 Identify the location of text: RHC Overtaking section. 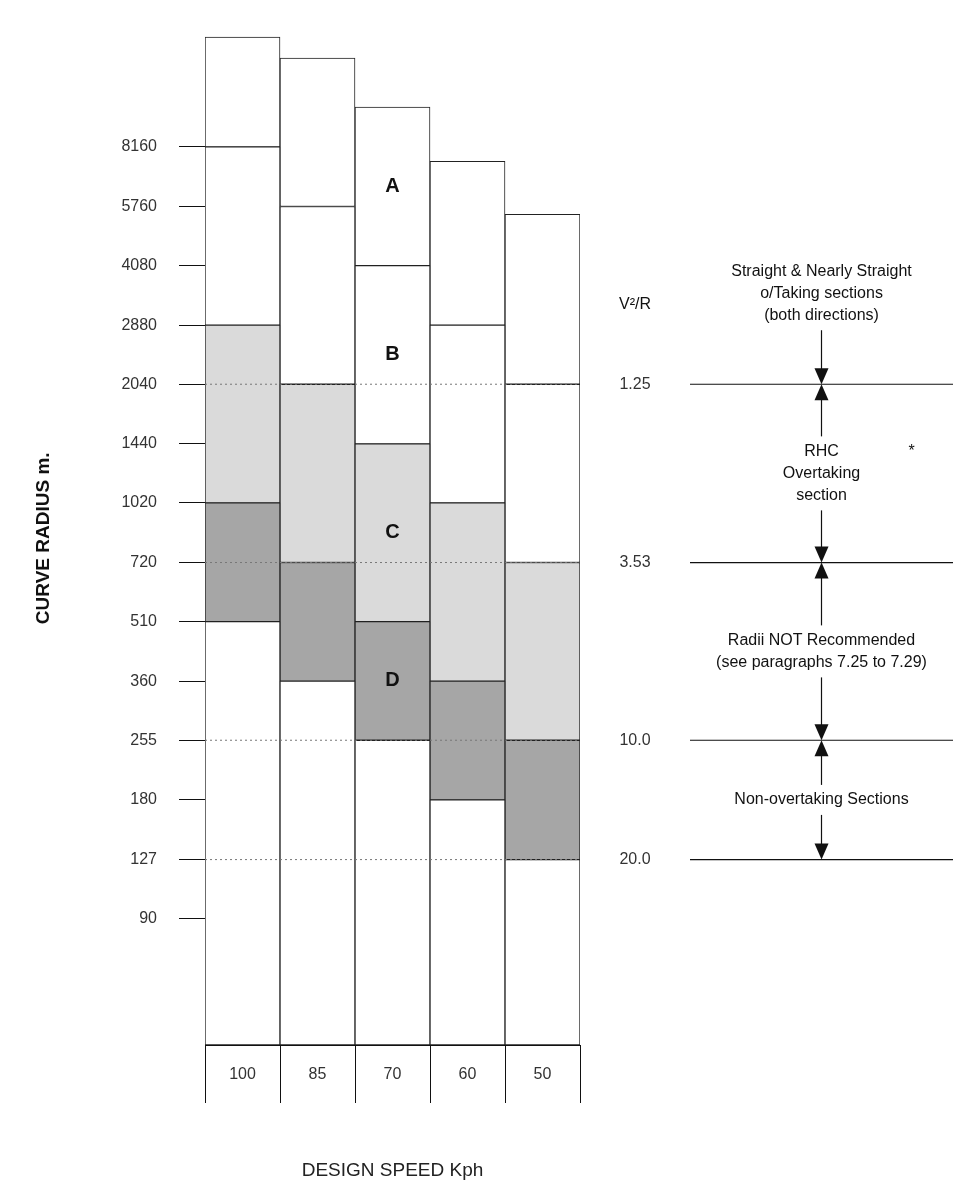
(821, 472).